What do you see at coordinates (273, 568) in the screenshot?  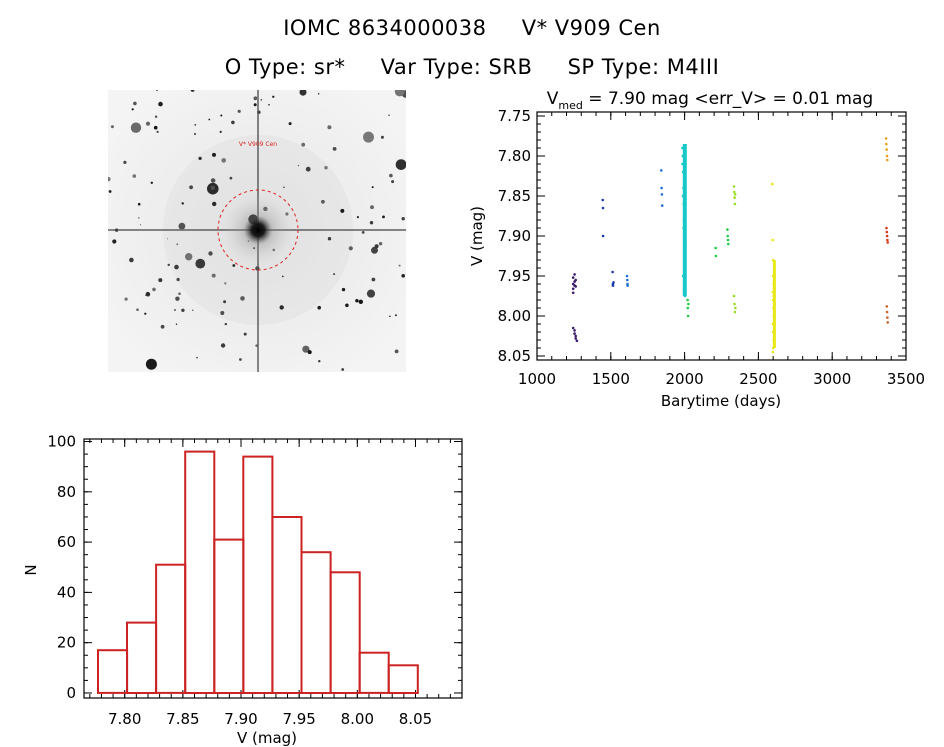 I see `hist-plot-frame` at bounding box center [273, 568].